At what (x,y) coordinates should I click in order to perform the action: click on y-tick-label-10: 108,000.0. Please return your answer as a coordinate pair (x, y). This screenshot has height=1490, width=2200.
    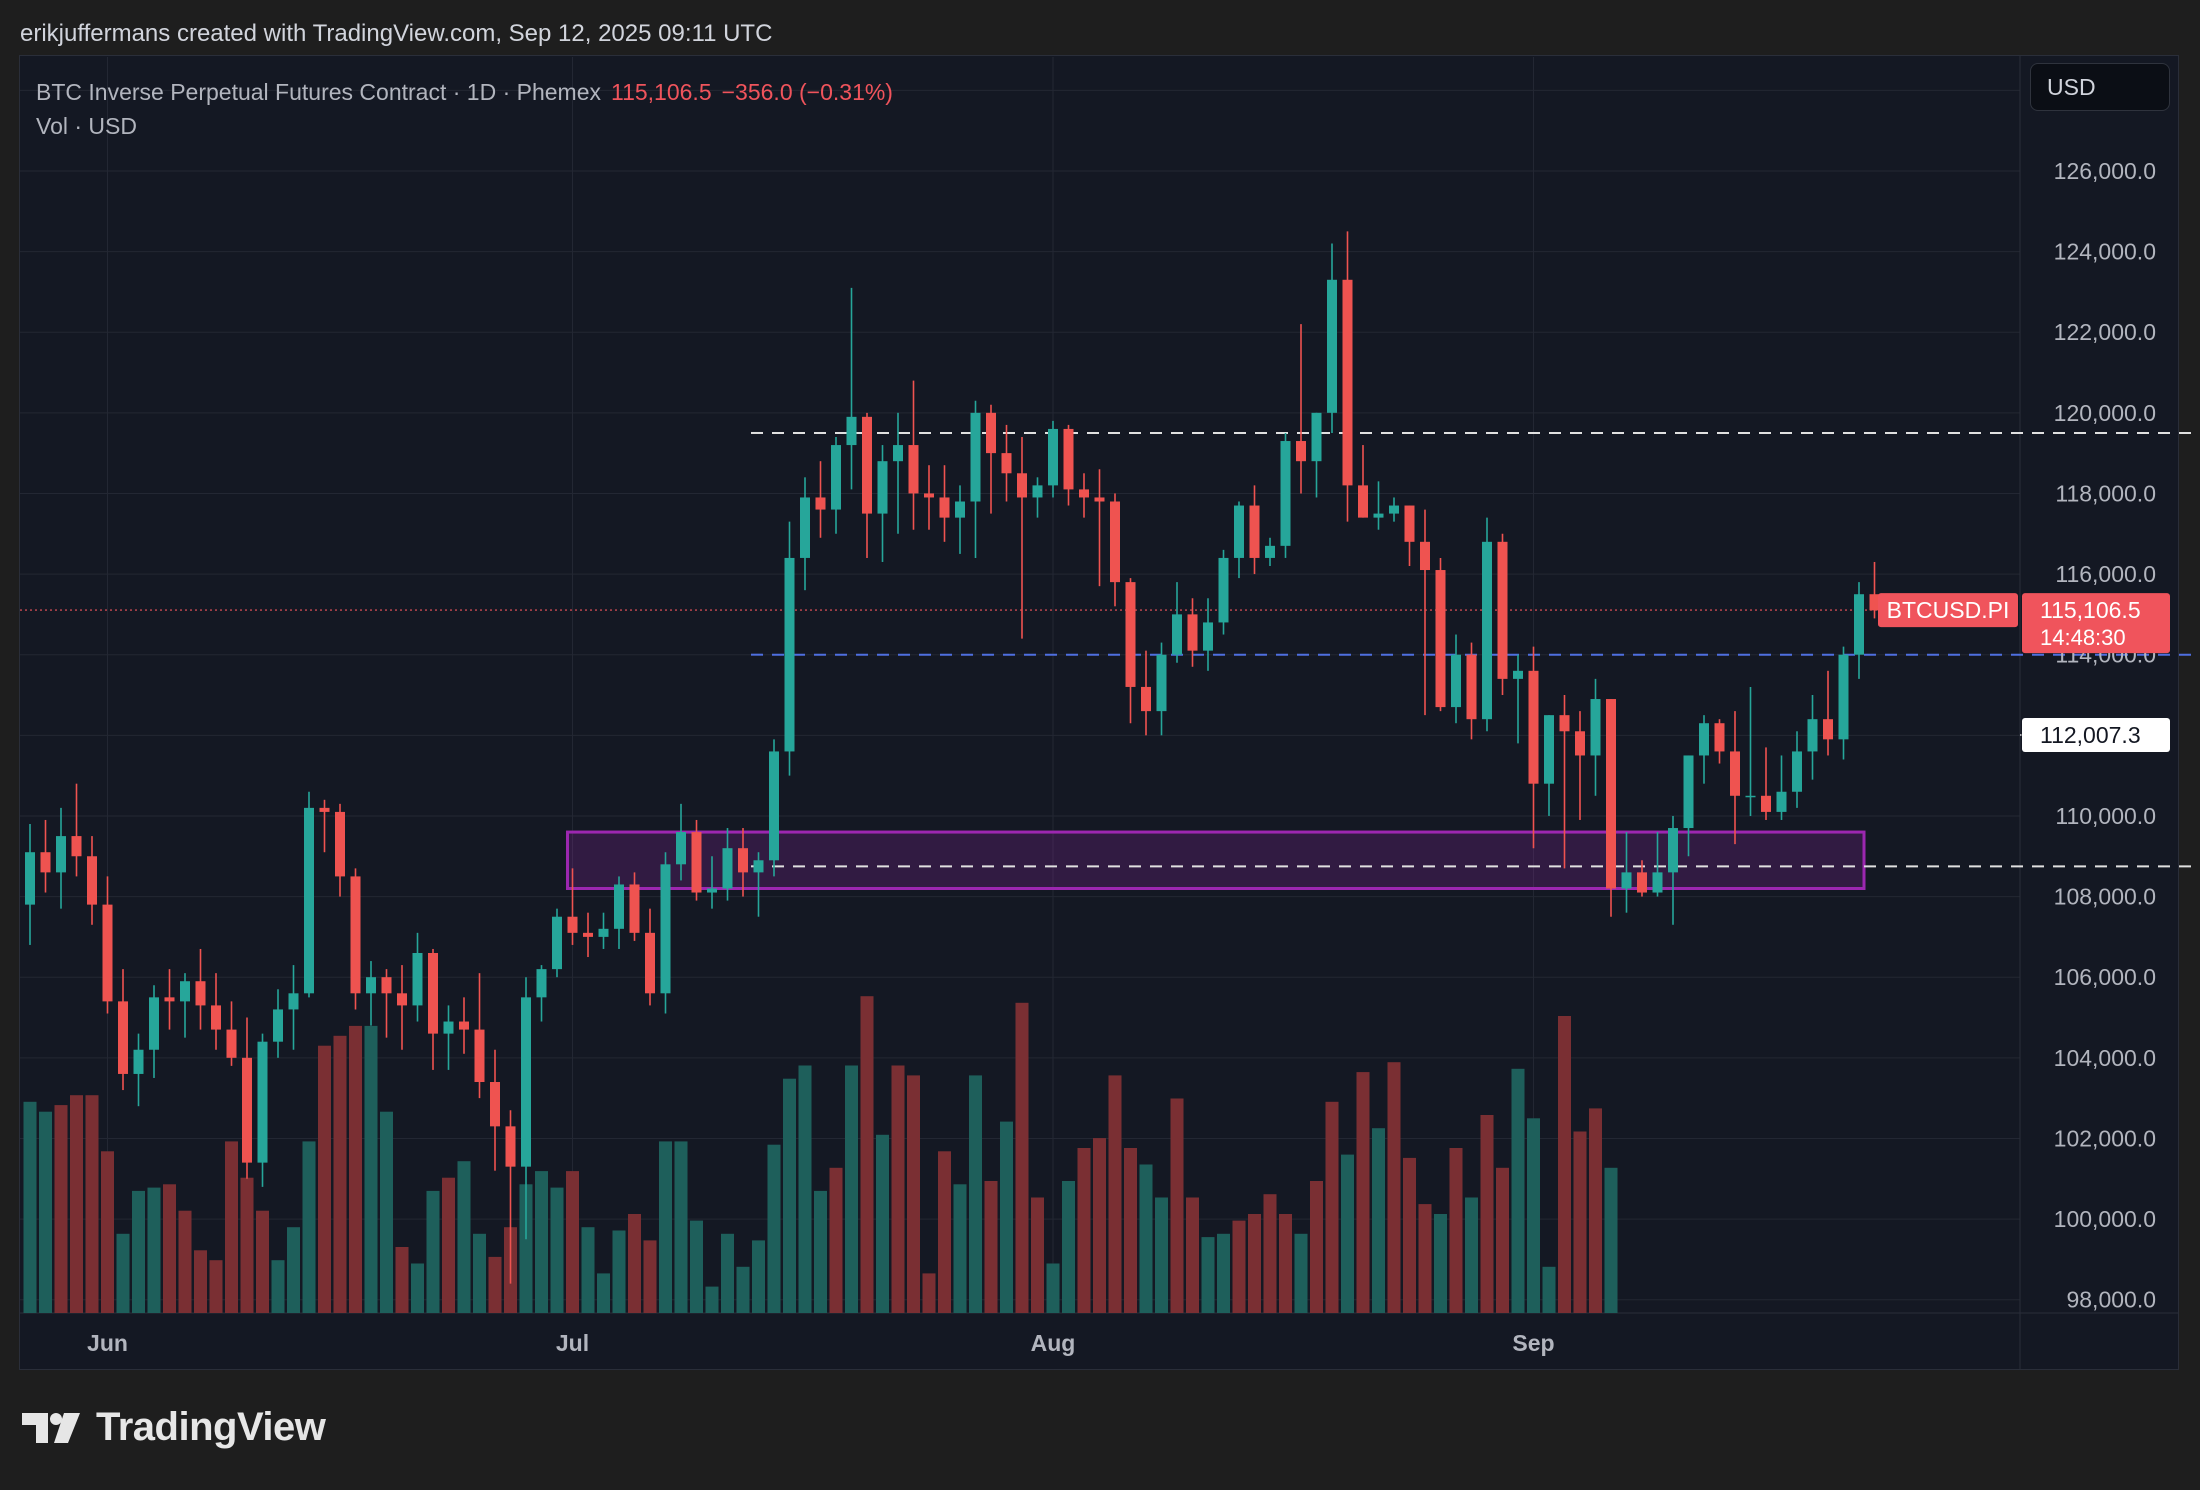
    Looking at the image, I should click on (2105, 897).